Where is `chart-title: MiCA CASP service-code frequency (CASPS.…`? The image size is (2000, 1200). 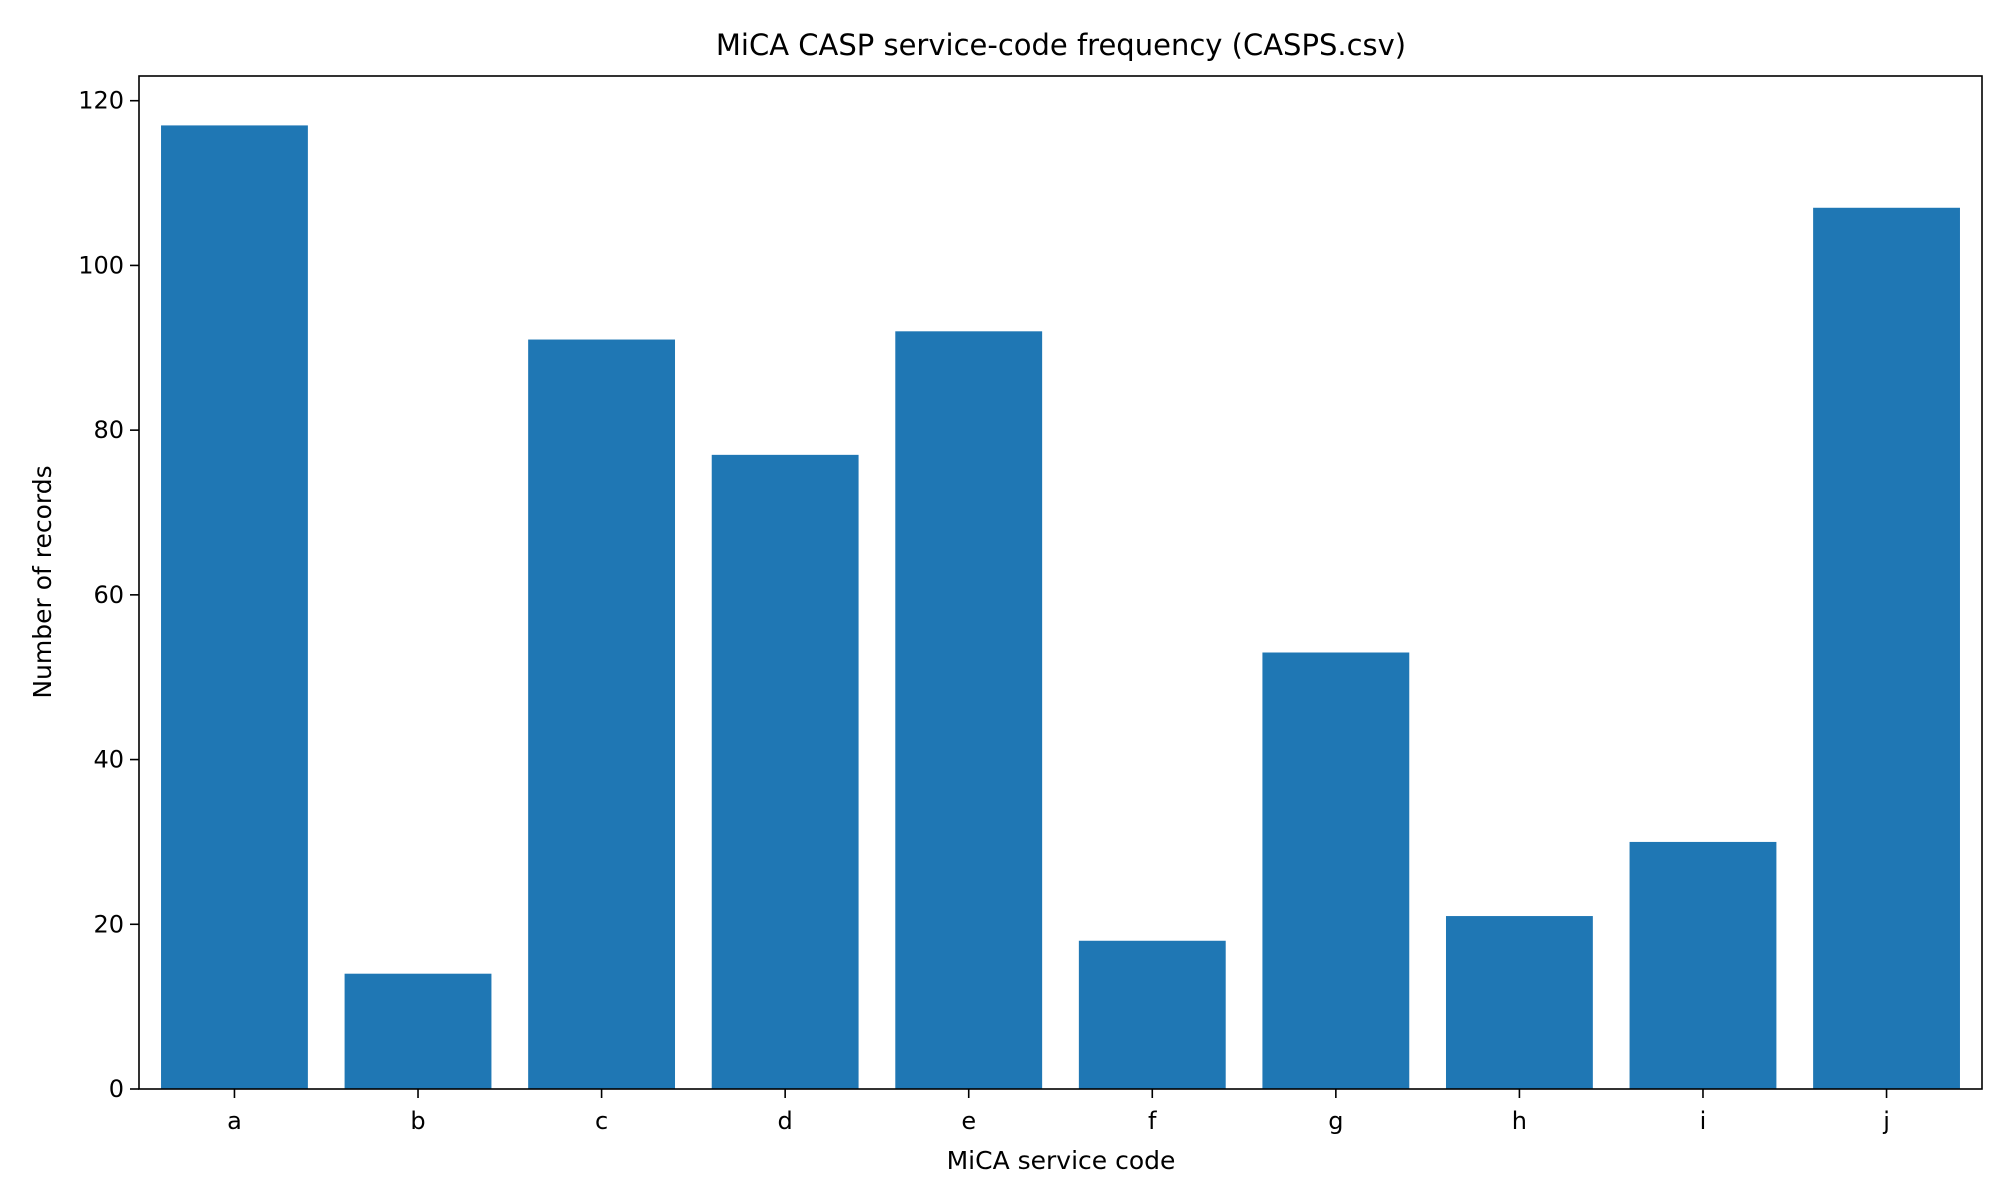
chart-title: MiCA CASP service-code frequency (CASPS.… is located at coordinates (1061, 45).